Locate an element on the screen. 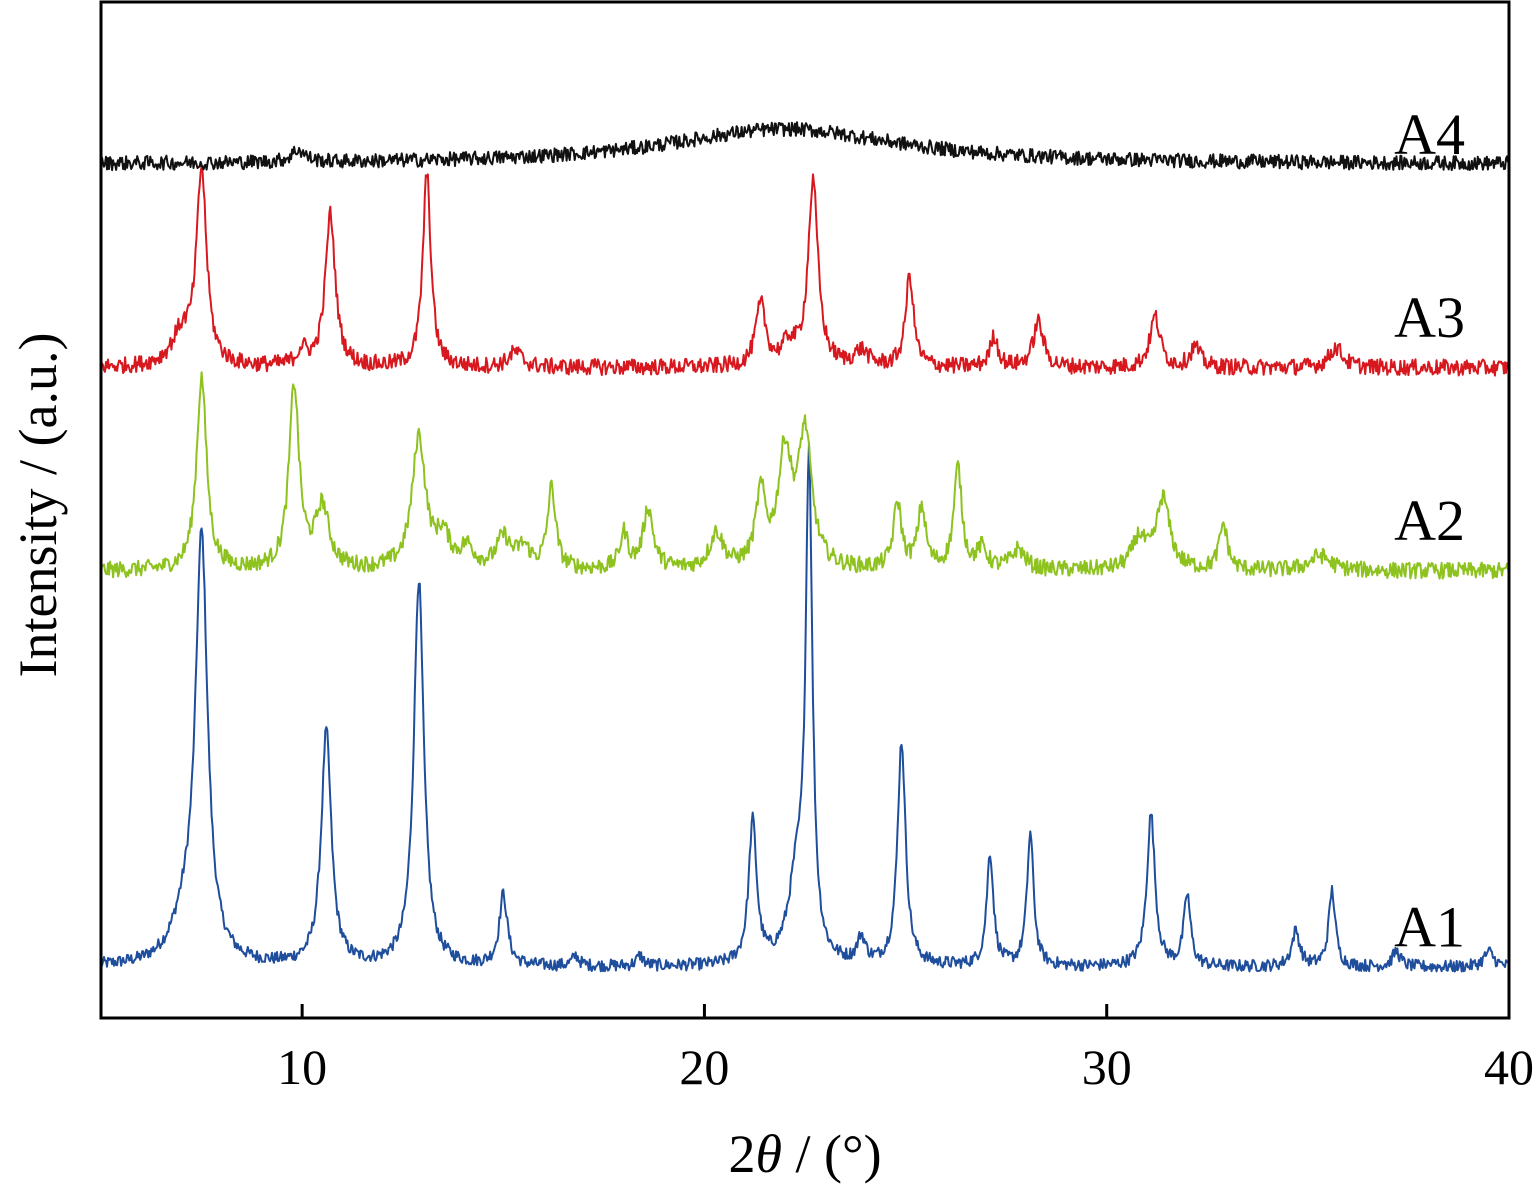 The image size is (1538, 1189). x-tick-label-30: 30 is located at coordinates (1107, 1067).